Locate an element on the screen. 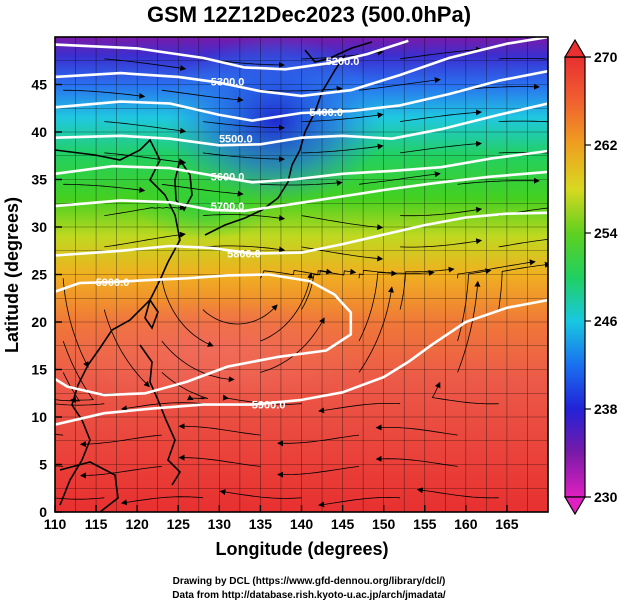 This screenshot has width=619, height=605. coastline-philippines is located at coordinates (160, 415).